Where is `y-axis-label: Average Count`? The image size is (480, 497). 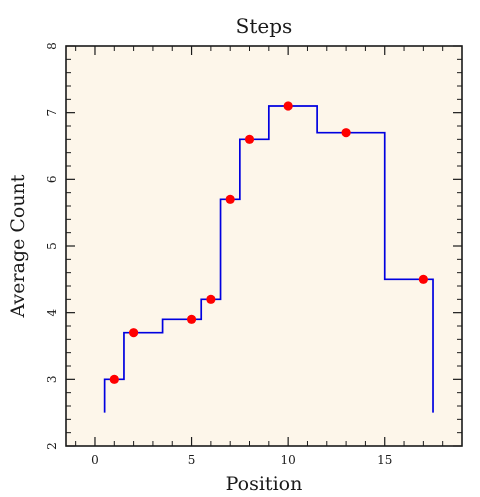 y-axis-label: Average Count is located at coordinates (18, 246).